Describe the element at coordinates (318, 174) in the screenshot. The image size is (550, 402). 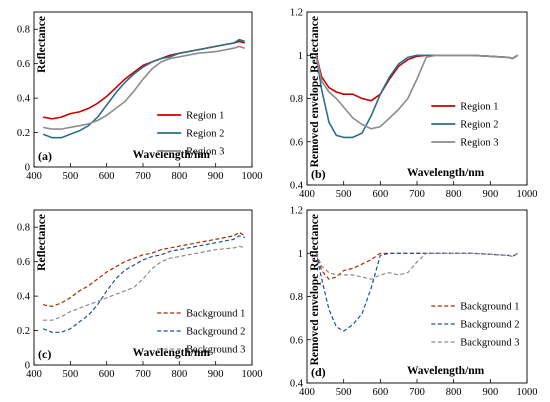
I see `panel-label: (b)` at that location.